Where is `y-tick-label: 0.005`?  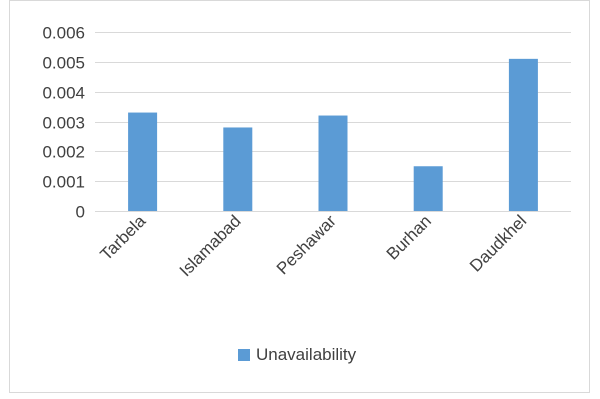 y-tick-label: 0.005 is located at coordinates (63, 63).